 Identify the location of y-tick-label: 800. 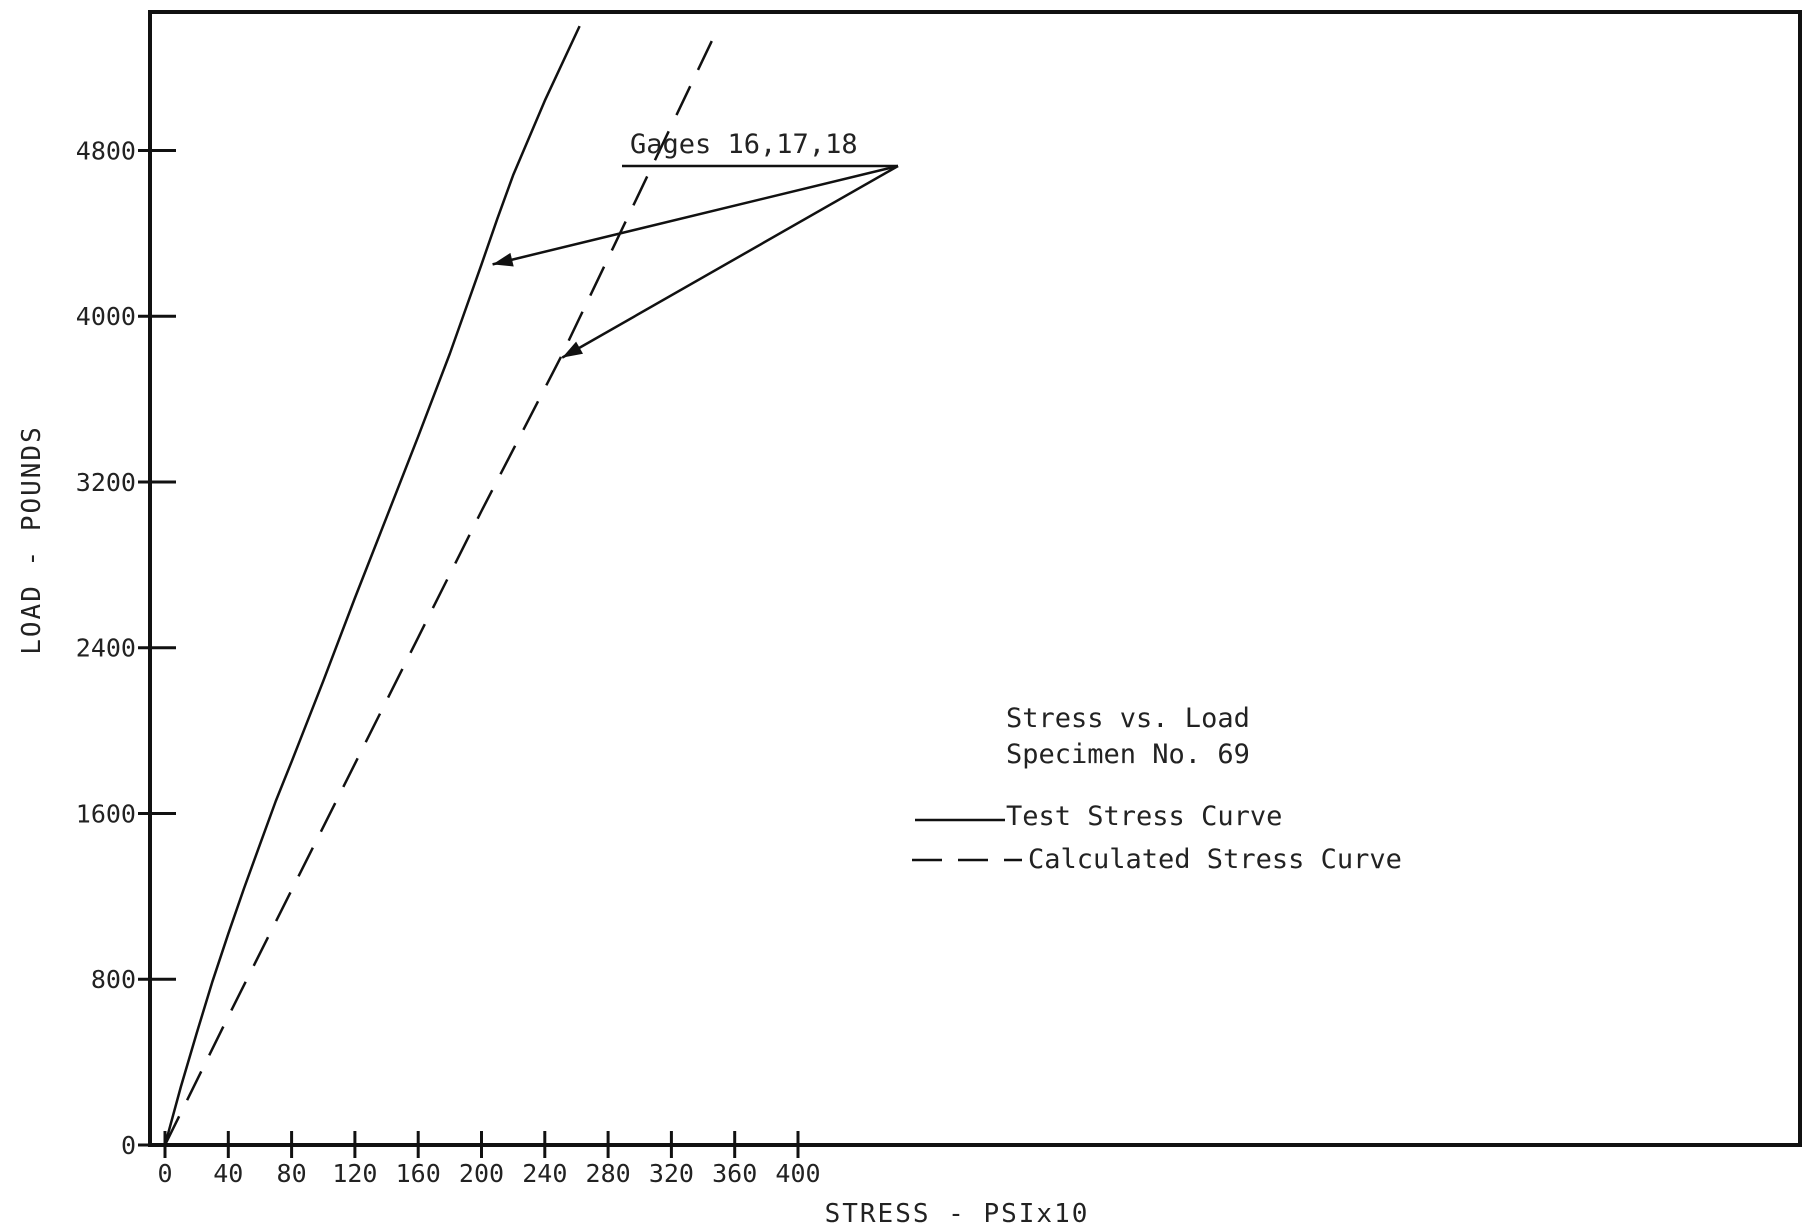
(113, 979).